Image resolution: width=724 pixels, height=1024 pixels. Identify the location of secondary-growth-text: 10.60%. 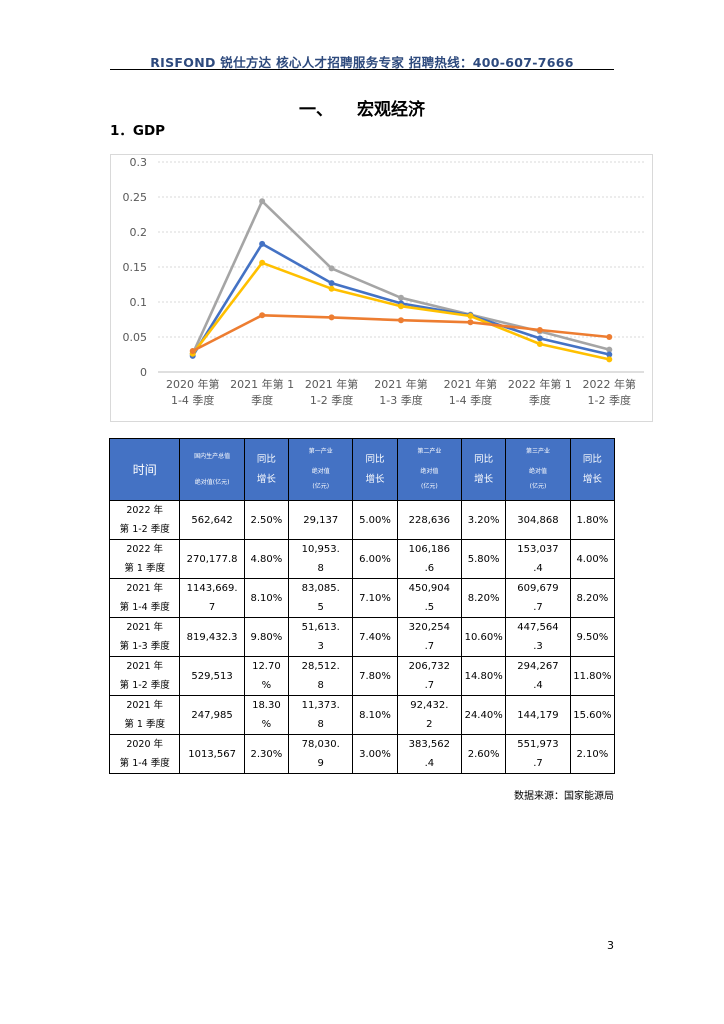
(483, 637).